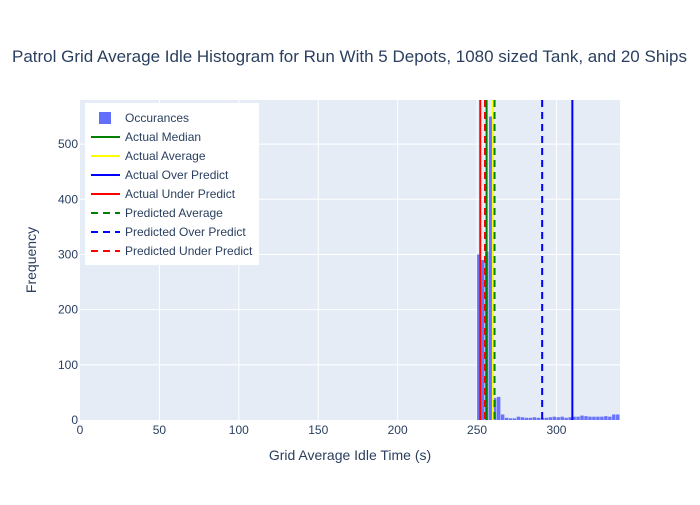 The image size is (700, 505). Describe the element at coordinates (68, 144) in the screenshot. I see `y-tick-label: 500` at that location.